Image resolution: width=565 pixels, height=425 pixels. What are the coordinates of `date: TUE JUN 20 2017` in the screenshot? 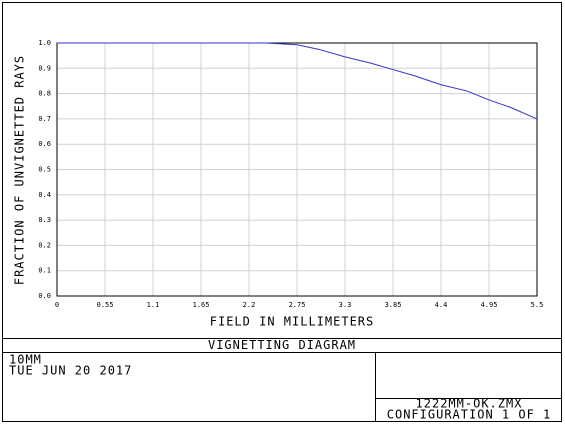 It's located at (70, 371).